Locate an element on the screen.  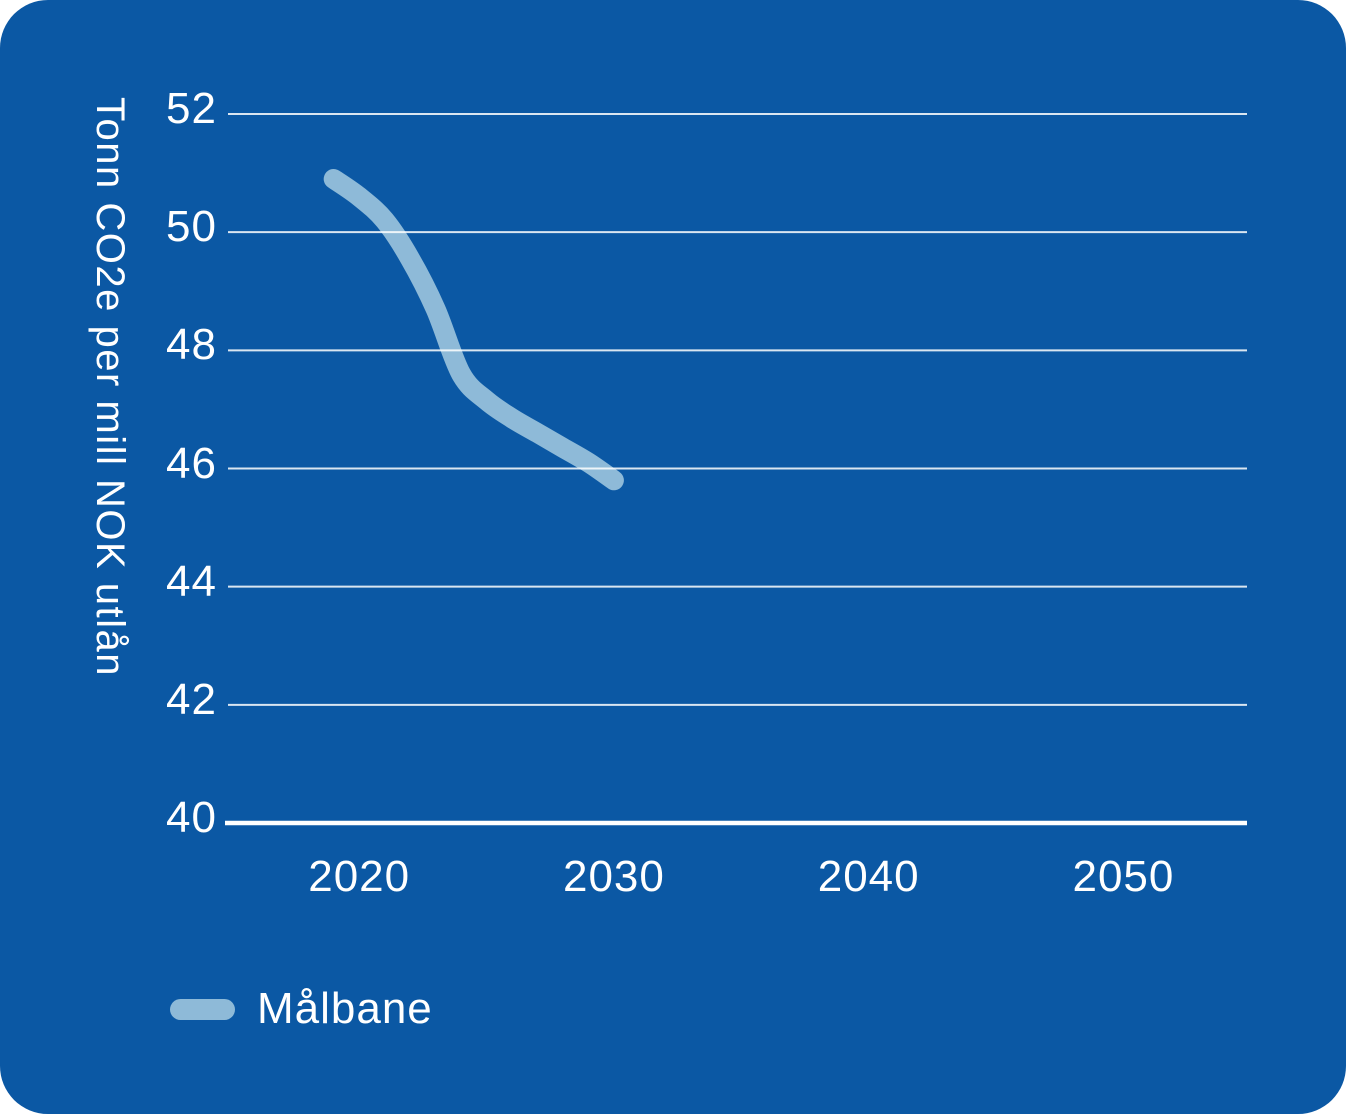
legend-swatch-malbane-icon is located at coordinates (202, 1009).